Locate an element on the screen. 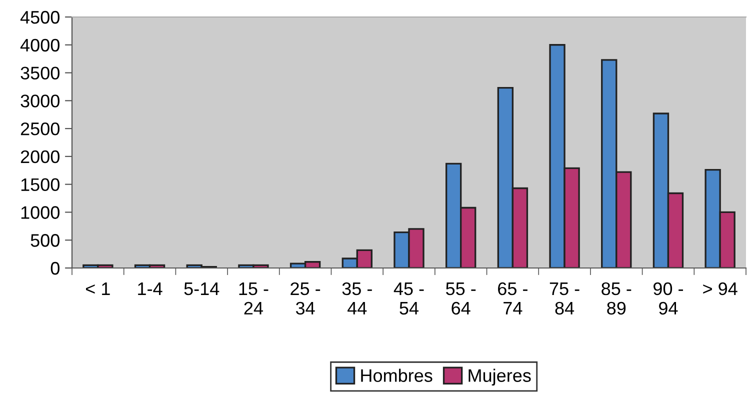  x-tick-label: 90 - 94 is located at coordinates (668, 298).